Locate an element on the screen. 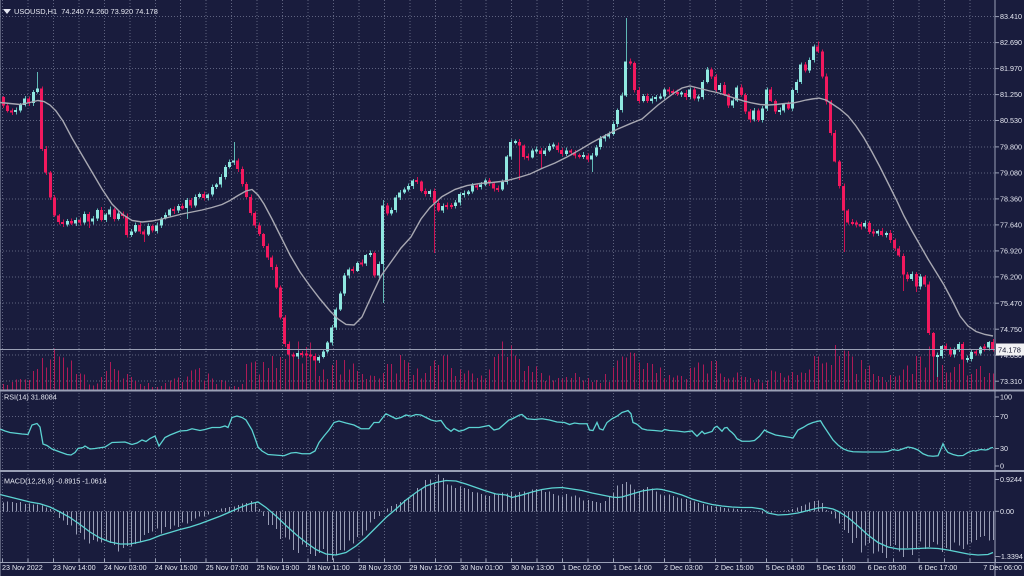 The height and width of the screenshot is (576, 1024). svg-text: 28 Nov 23:00 is located at coordinates (379, 567).